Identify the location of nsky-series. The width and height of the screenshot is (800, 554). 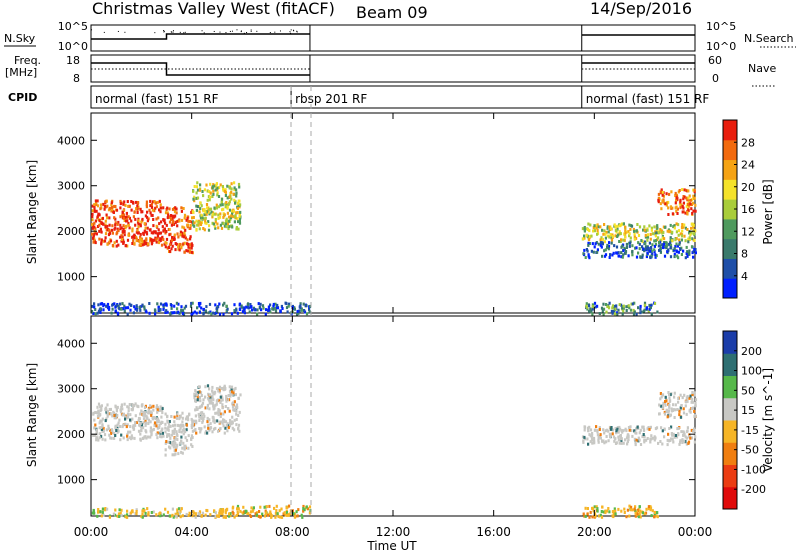
(393, 38).